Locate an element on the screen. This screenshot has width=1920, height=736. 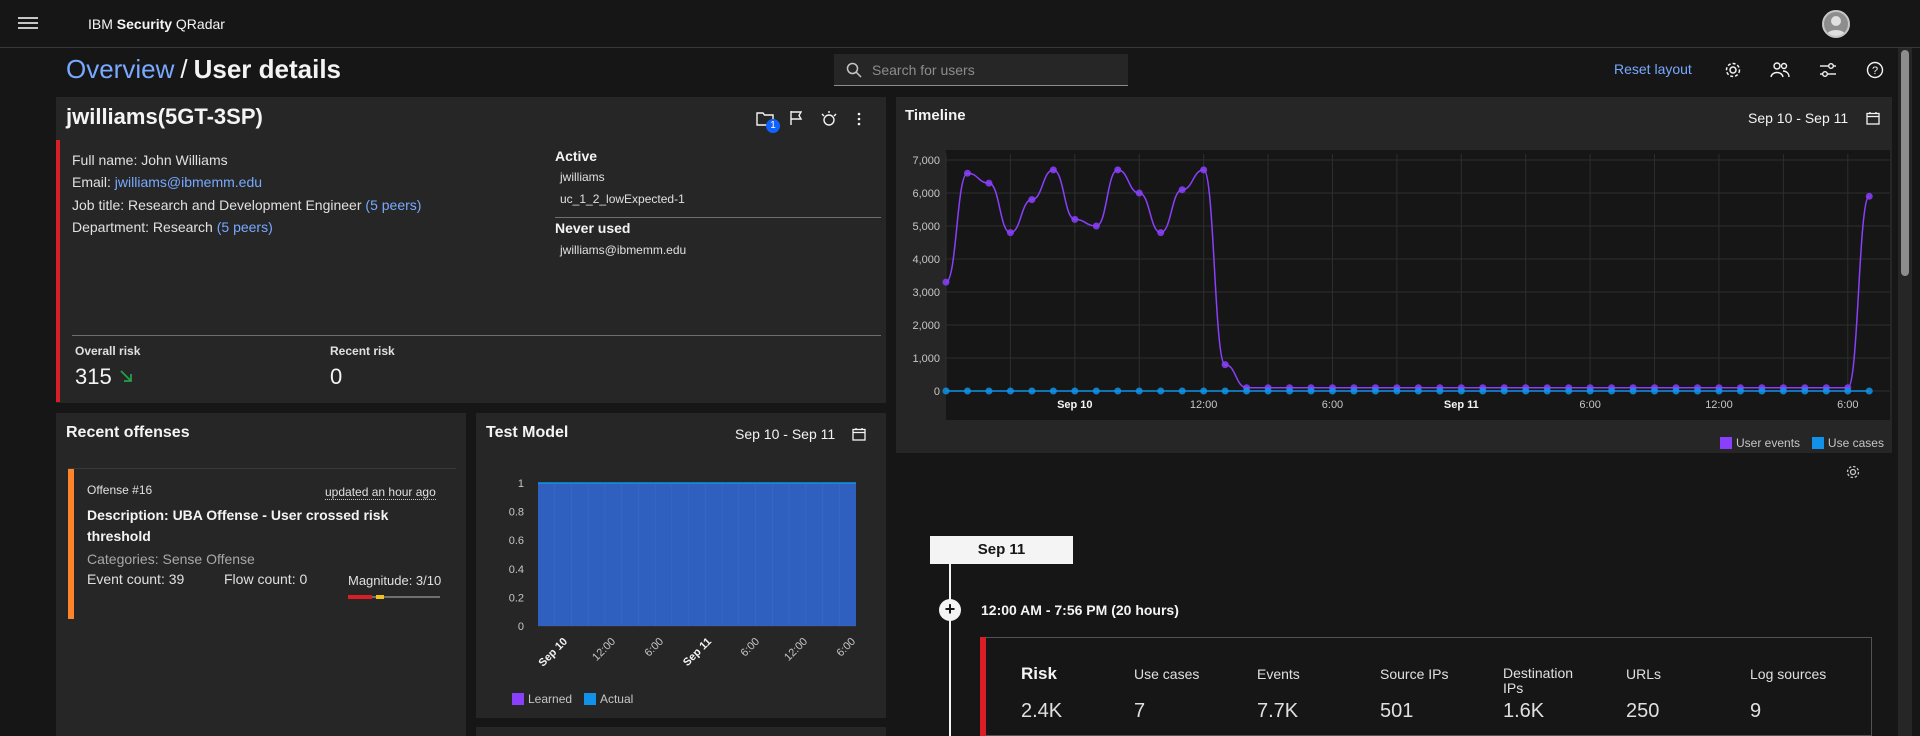
actual-legend-label: Actual is located at coordinates (616, 699).